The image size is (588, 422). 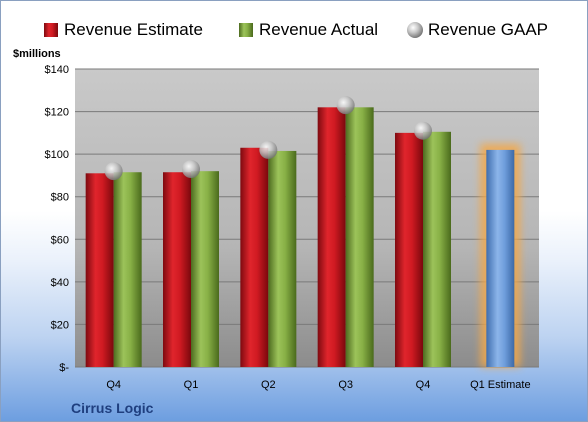 What do you see at coordinates (500, 385) in the screenshot?
I see `x-tick-label: Q1 Estimate` at bounding box center [500, 385].